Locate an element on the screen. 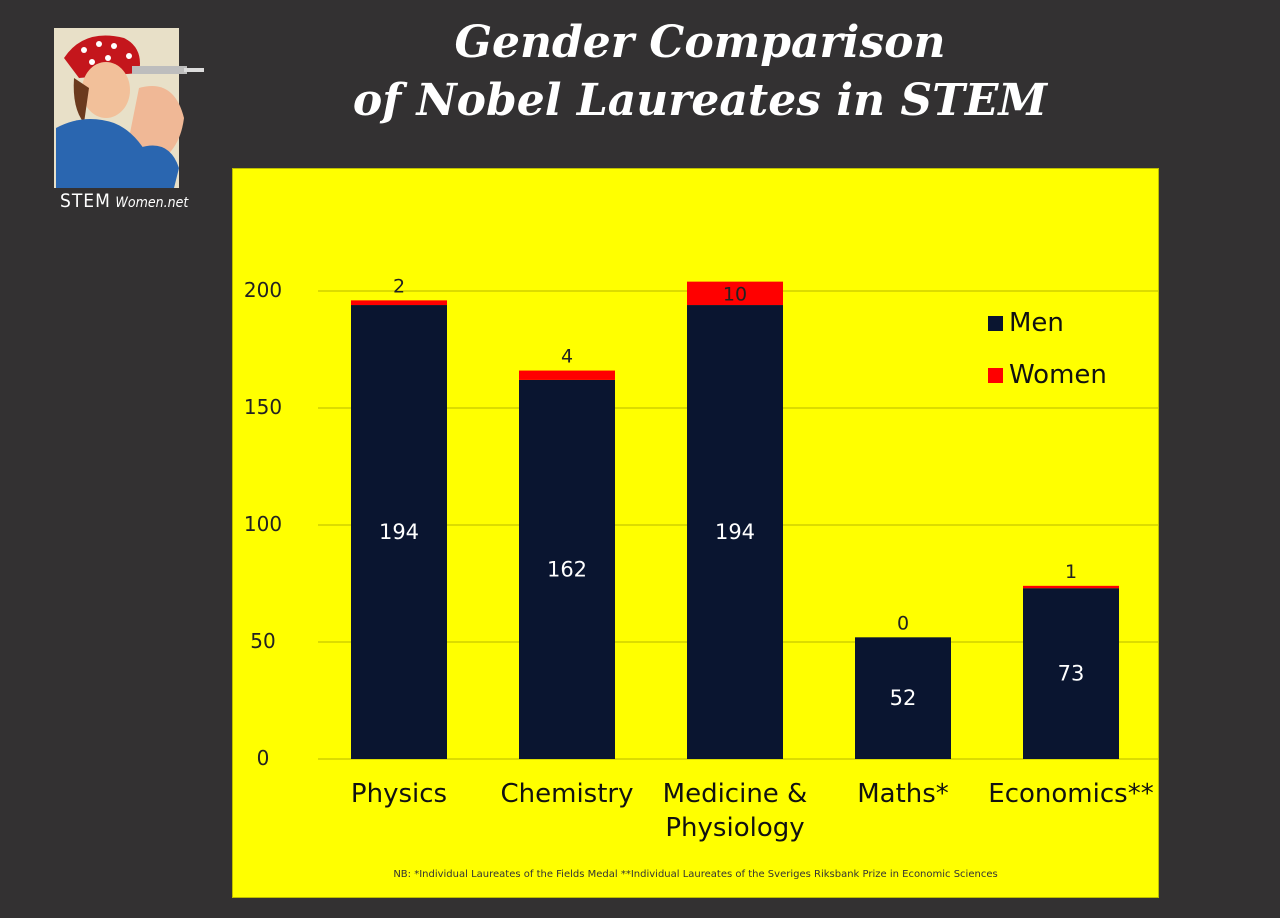  data-label-men: 52 is located at coordinates (903, 698).